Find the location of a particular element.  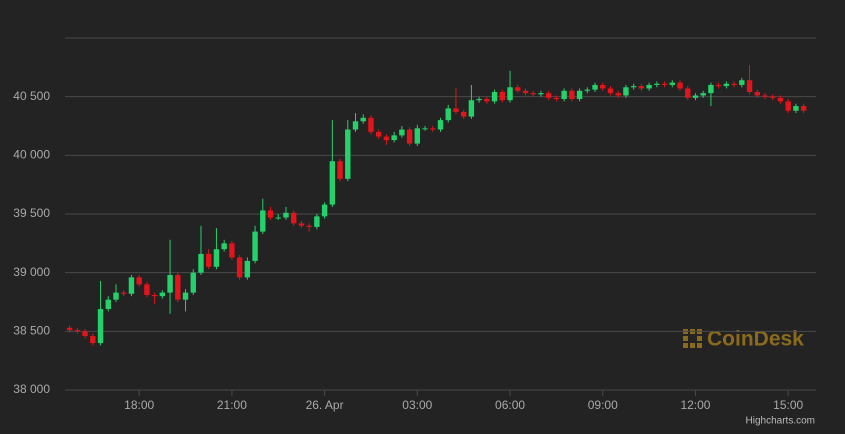

x-tick-label: 26. Apr is located at coordinates (325, 405).